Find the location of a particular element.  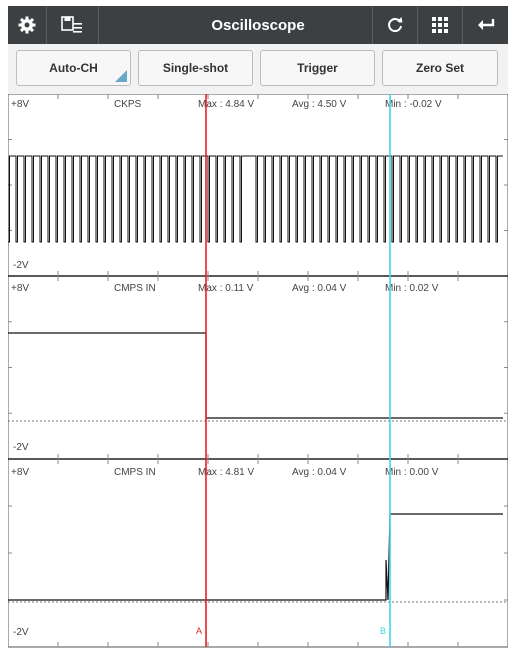

trigger-label: Trigger is located at coordinates (317, 68).